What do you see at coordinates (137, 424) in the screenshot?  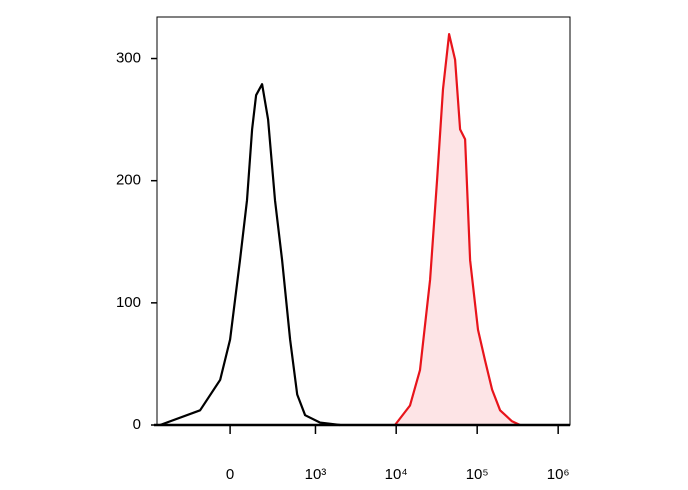 I see `y-tick-label: 0` at bounding box center [137, 424].